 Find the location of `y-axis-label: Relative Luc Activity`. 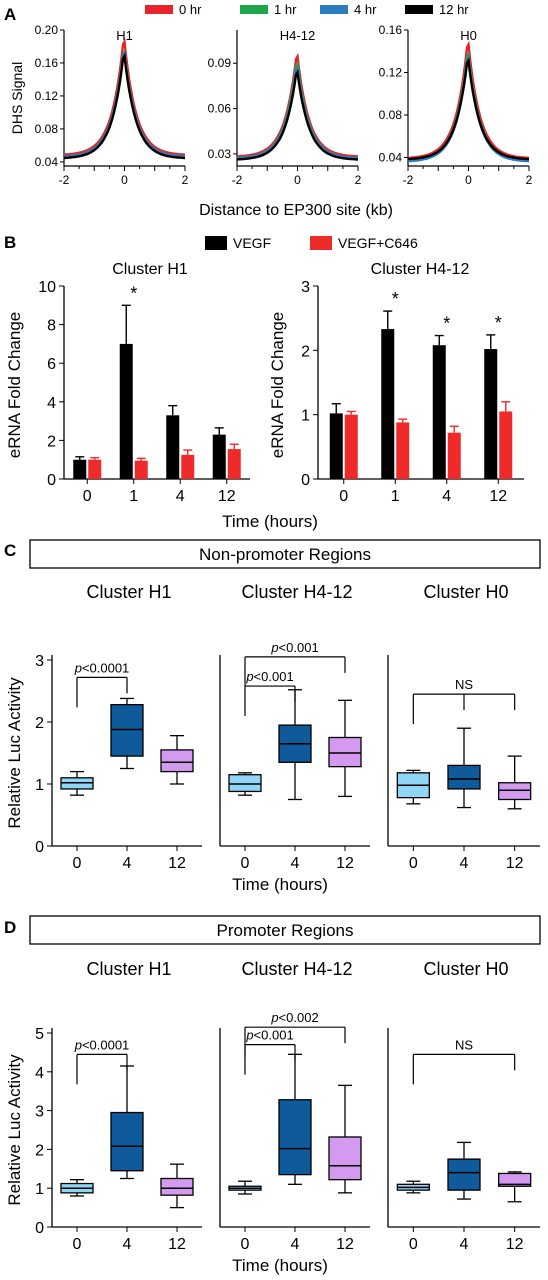

y-axis-label: Relative Luc Activity is located at coordinates (14, 753).